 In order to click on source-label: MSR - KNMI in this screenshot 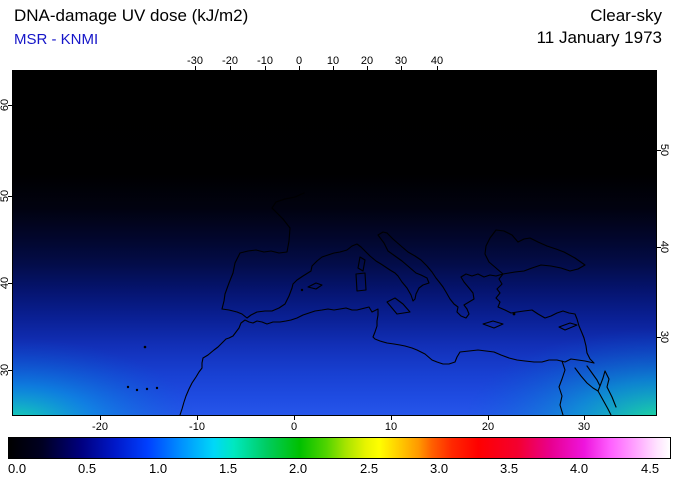, I will do `click(56, 39)`.